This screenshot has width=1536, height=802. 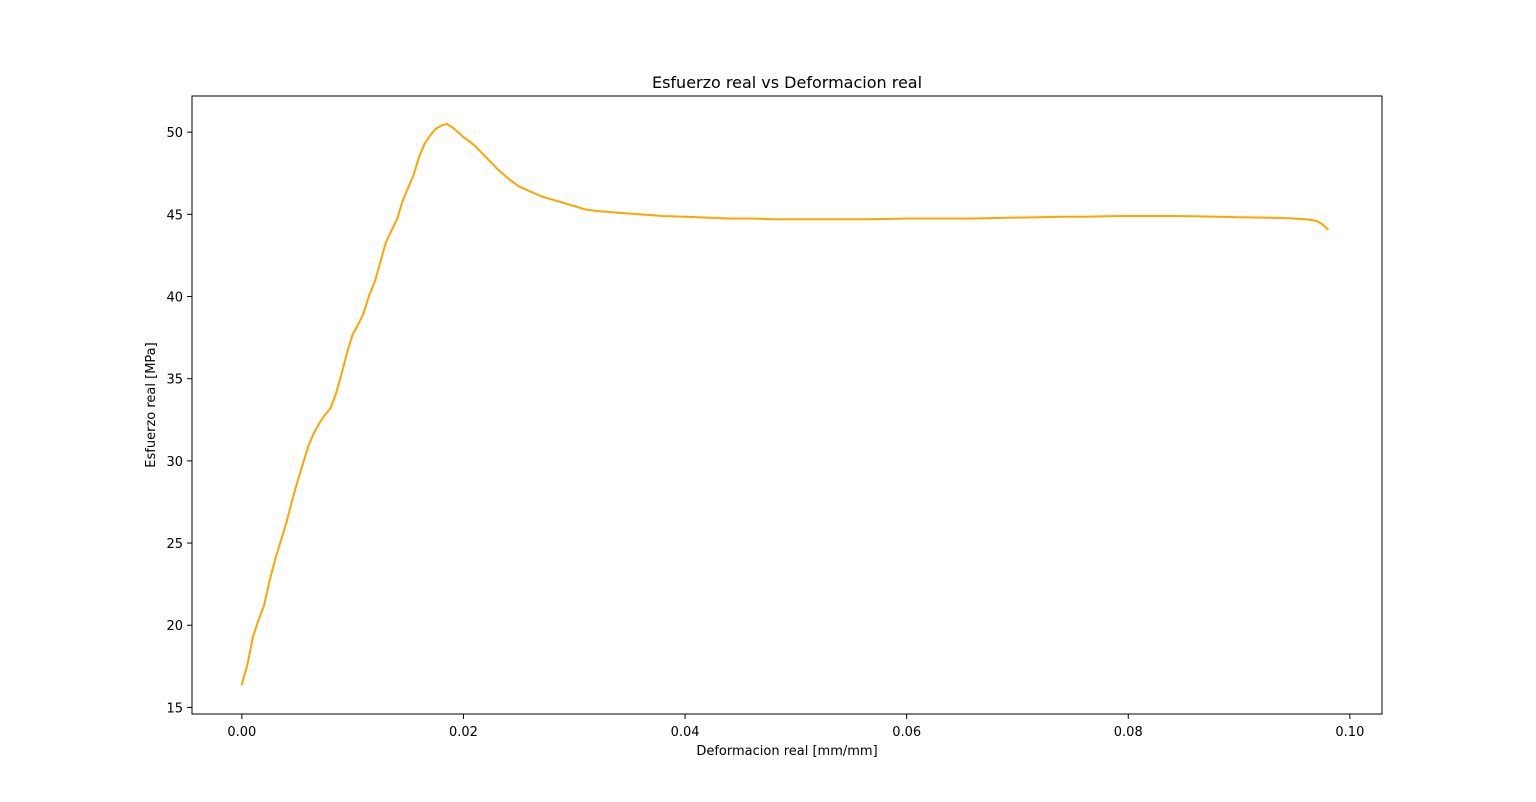 I want to click on y-tick-label: 25, so click(x=174, y=544).